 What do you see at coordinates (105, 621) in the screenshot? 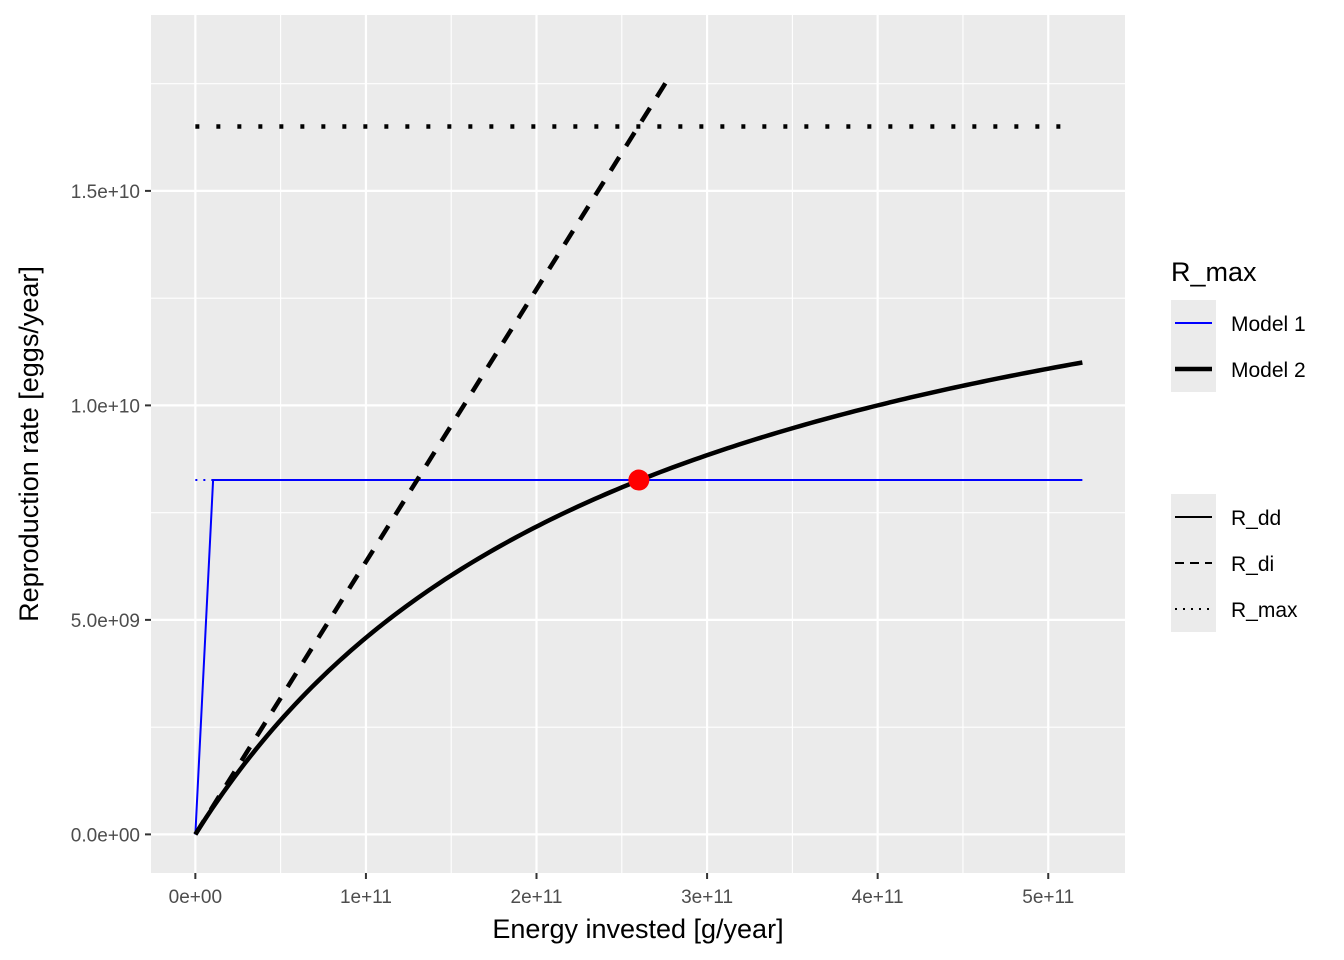
I see `y-tick-label: 5.0e+09` at bounding box center [105, 621].